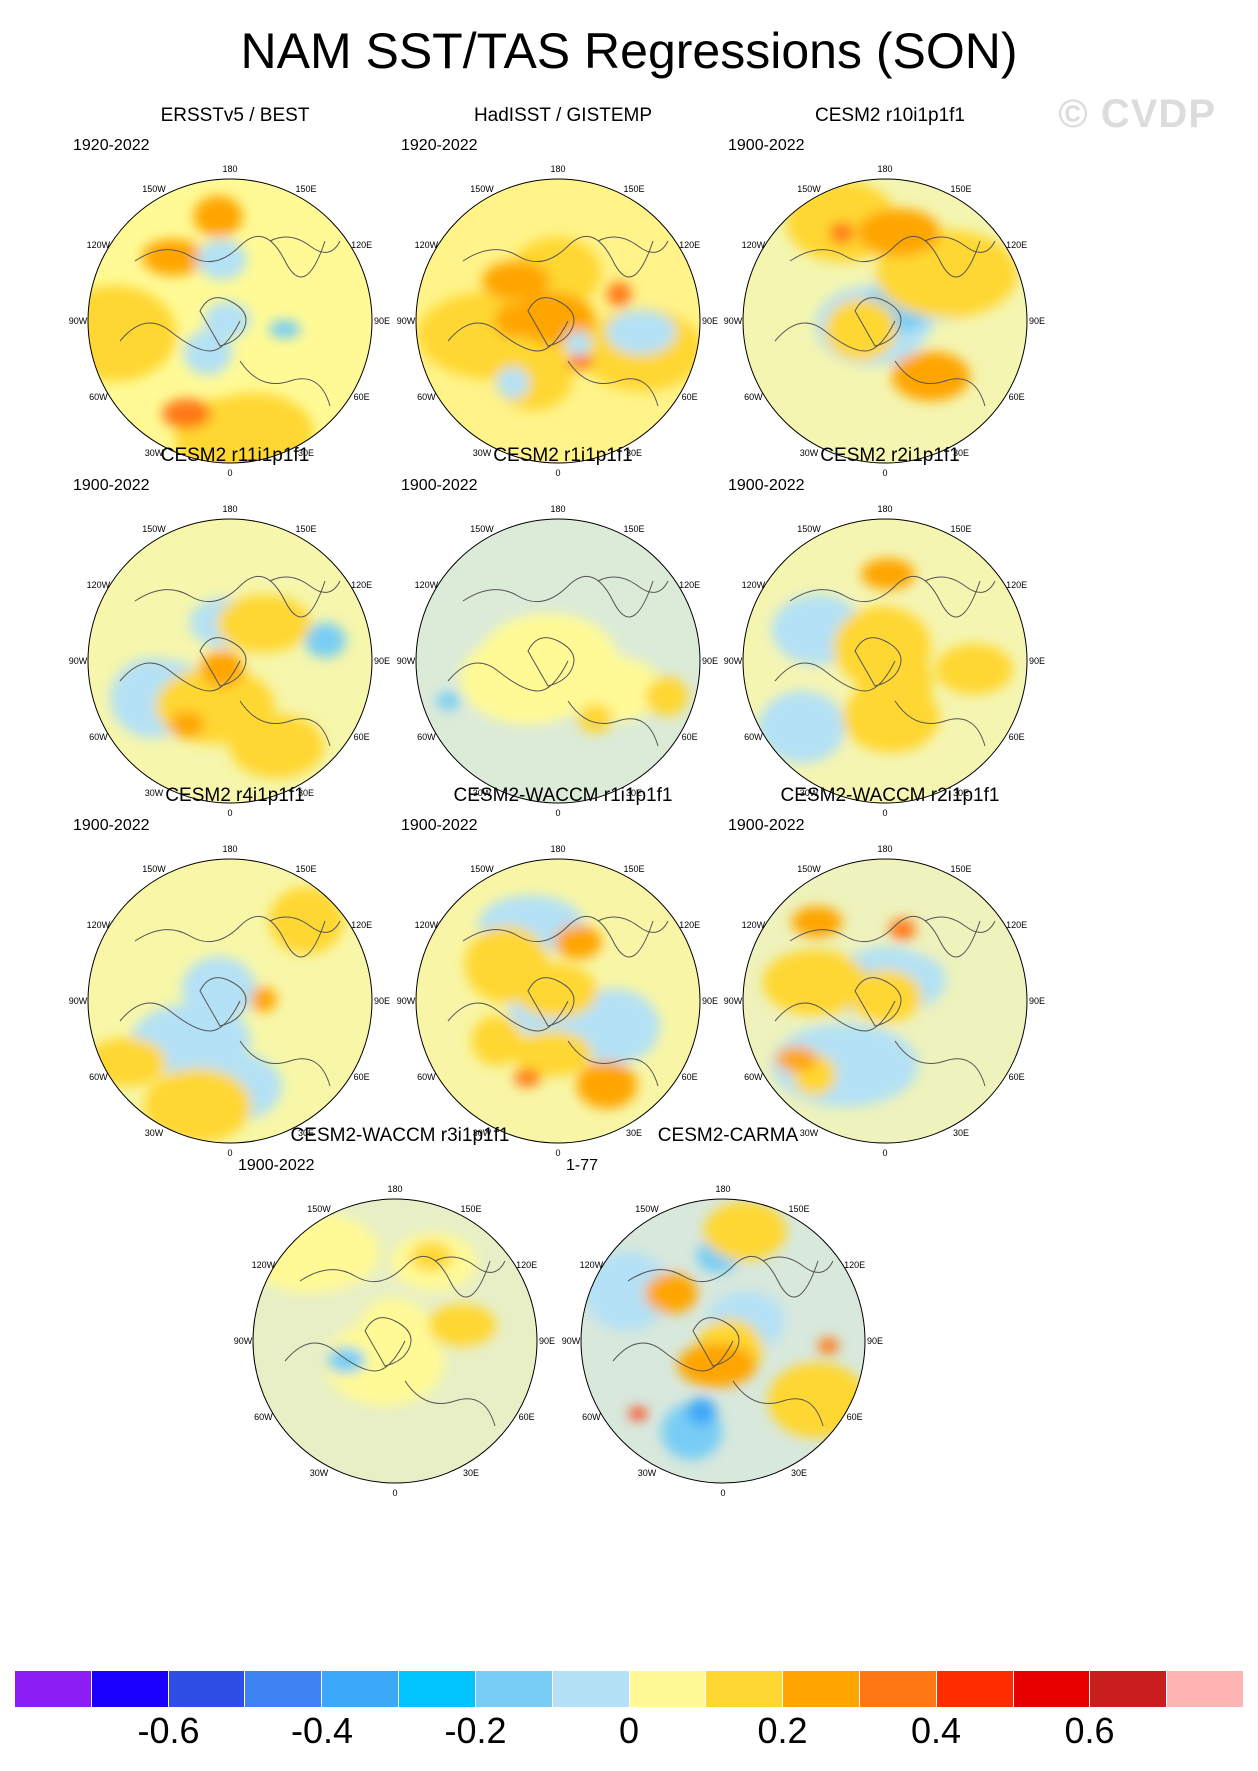  I want to click on figure-title: NAM SST/TAS Regressions (SON), so click(629, 51).